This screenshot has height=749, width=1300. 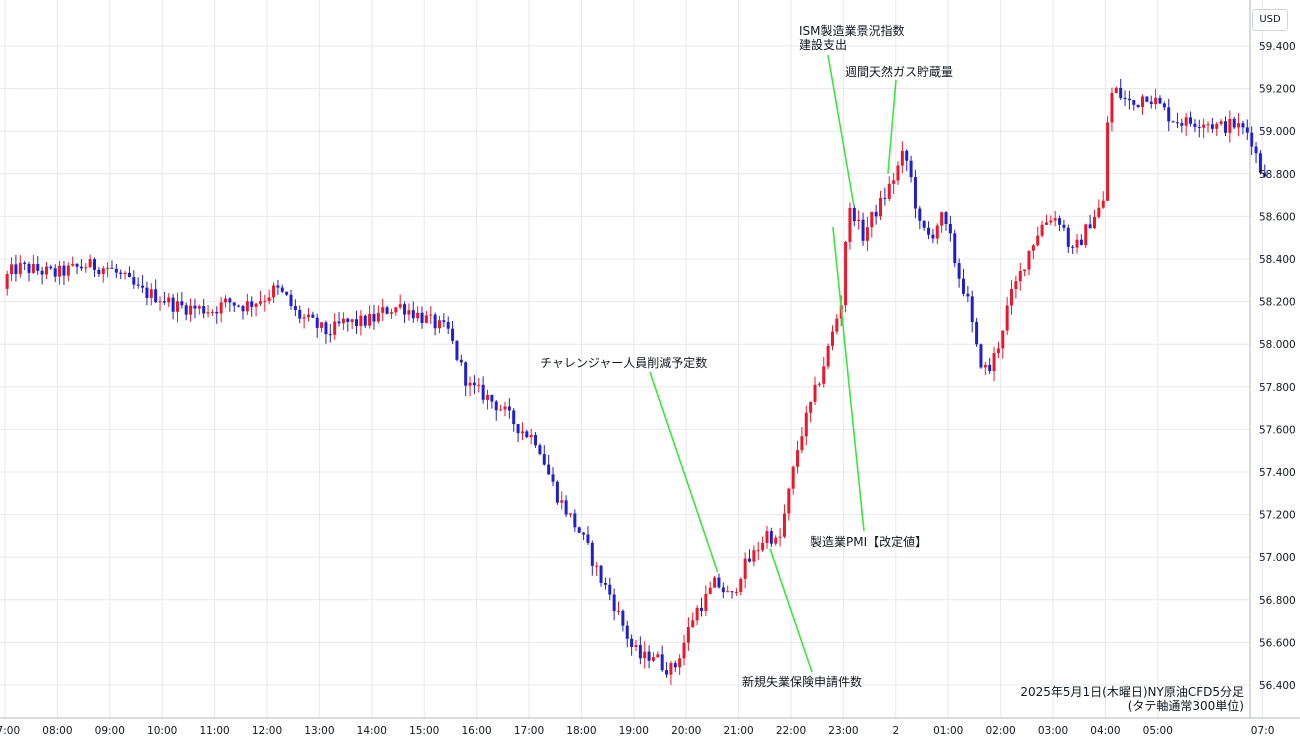 I want to click on x-tick-label: 12:00, so click(x=267, y=731).